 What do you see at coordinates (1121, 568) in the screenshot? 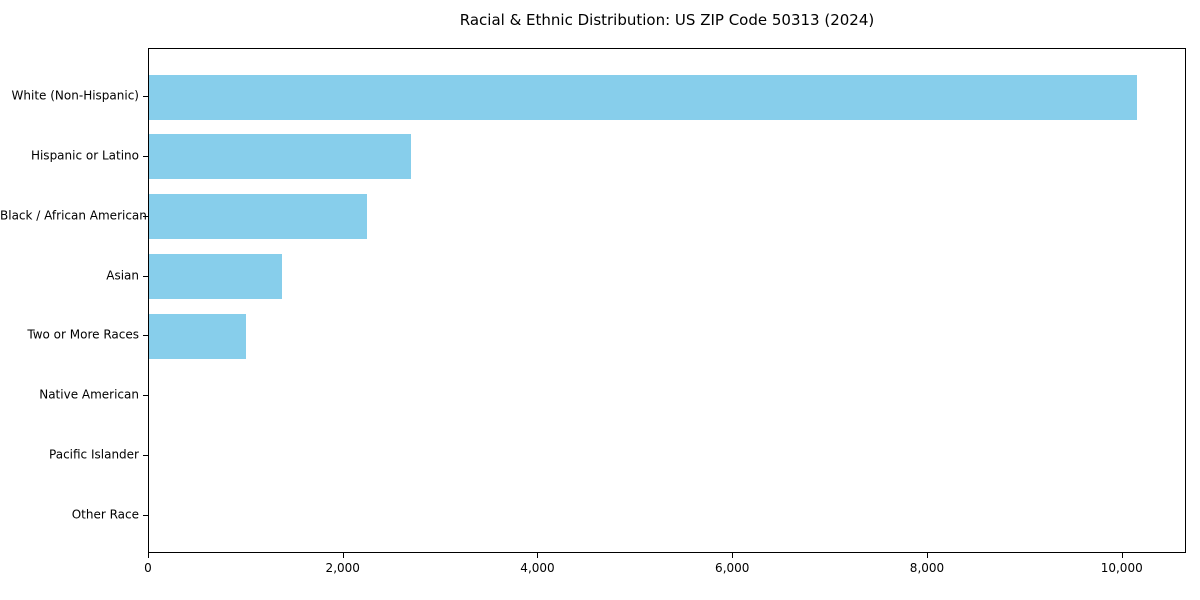
I see `x-tick-label-10000: 10,000` at bounding box center [1121, 568].